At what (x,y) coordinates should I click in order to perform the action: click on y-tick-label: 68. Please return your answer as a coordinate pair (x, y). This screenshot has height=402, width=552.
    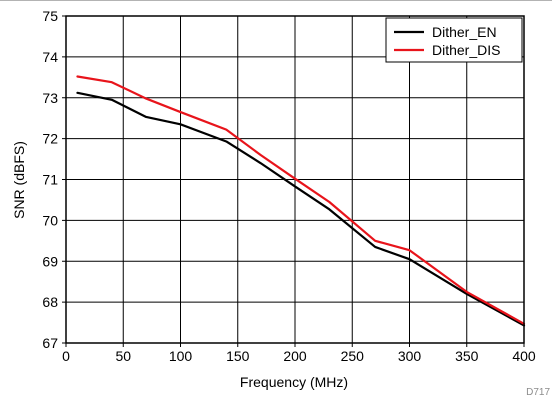
    Looking at the image, I should click on (50, 302).